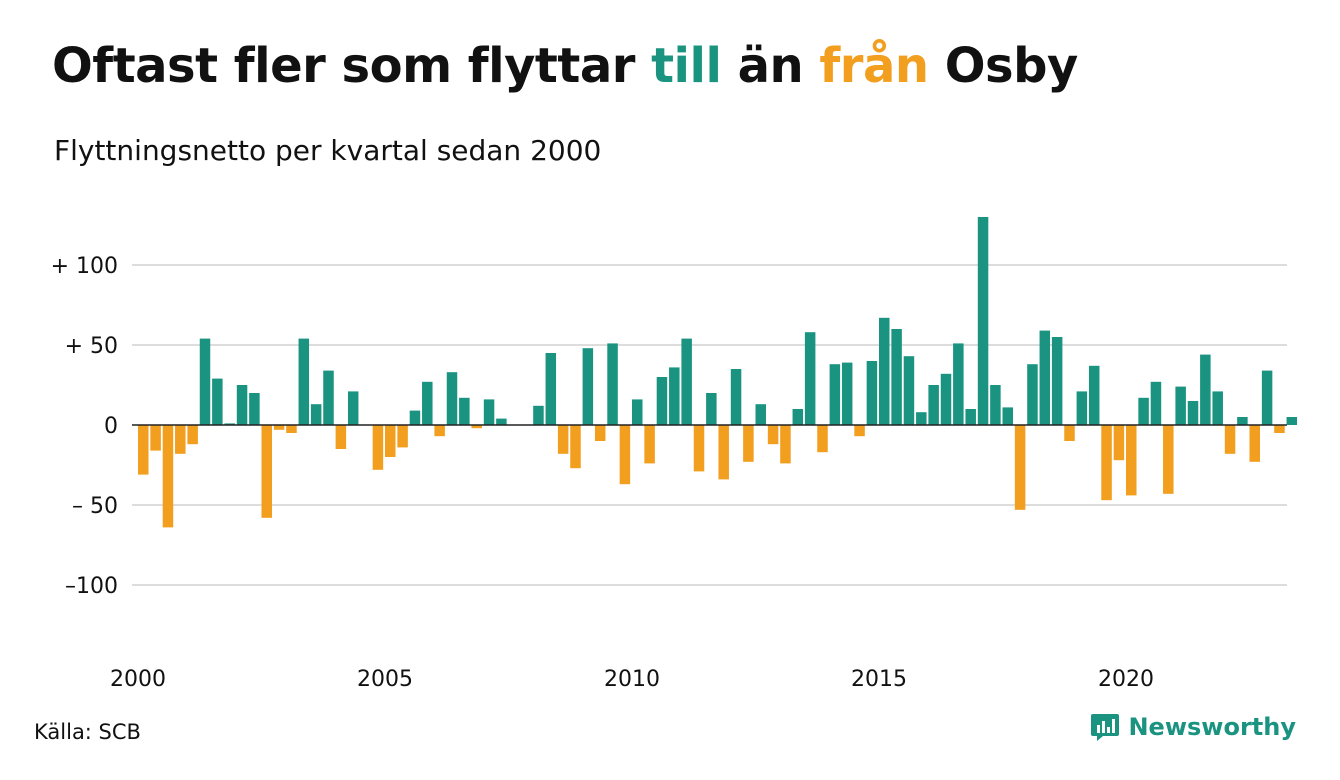  I want to click on brand-logo: Newsworthy, so click(1193, 727).